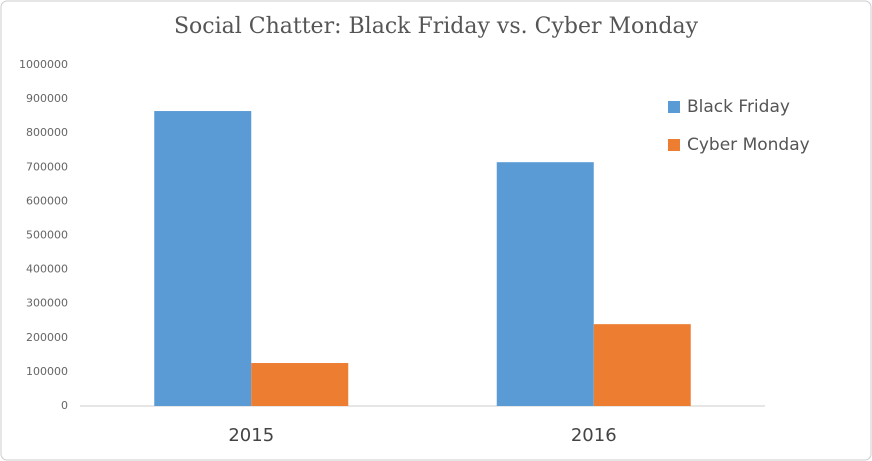 This screenshot has width=872, height=461. I want to click on legend-label: Cyber Monday, so click(748, 145).